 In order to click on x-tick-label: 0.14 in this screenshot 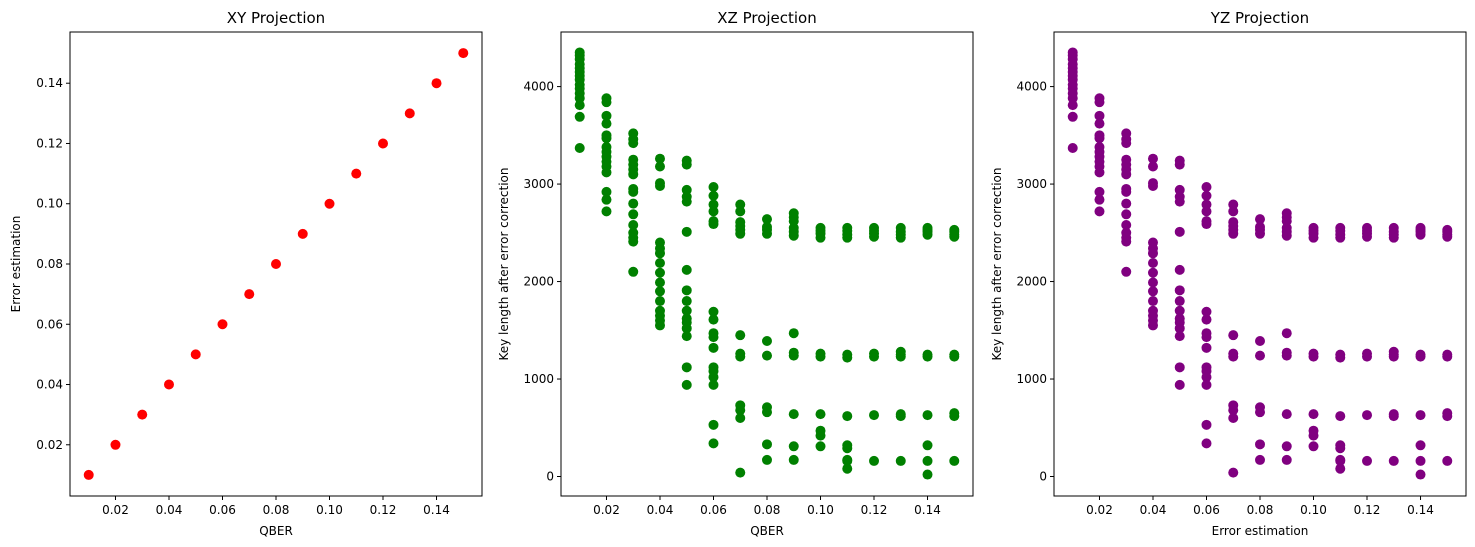, I will do `click(436, 510)`.